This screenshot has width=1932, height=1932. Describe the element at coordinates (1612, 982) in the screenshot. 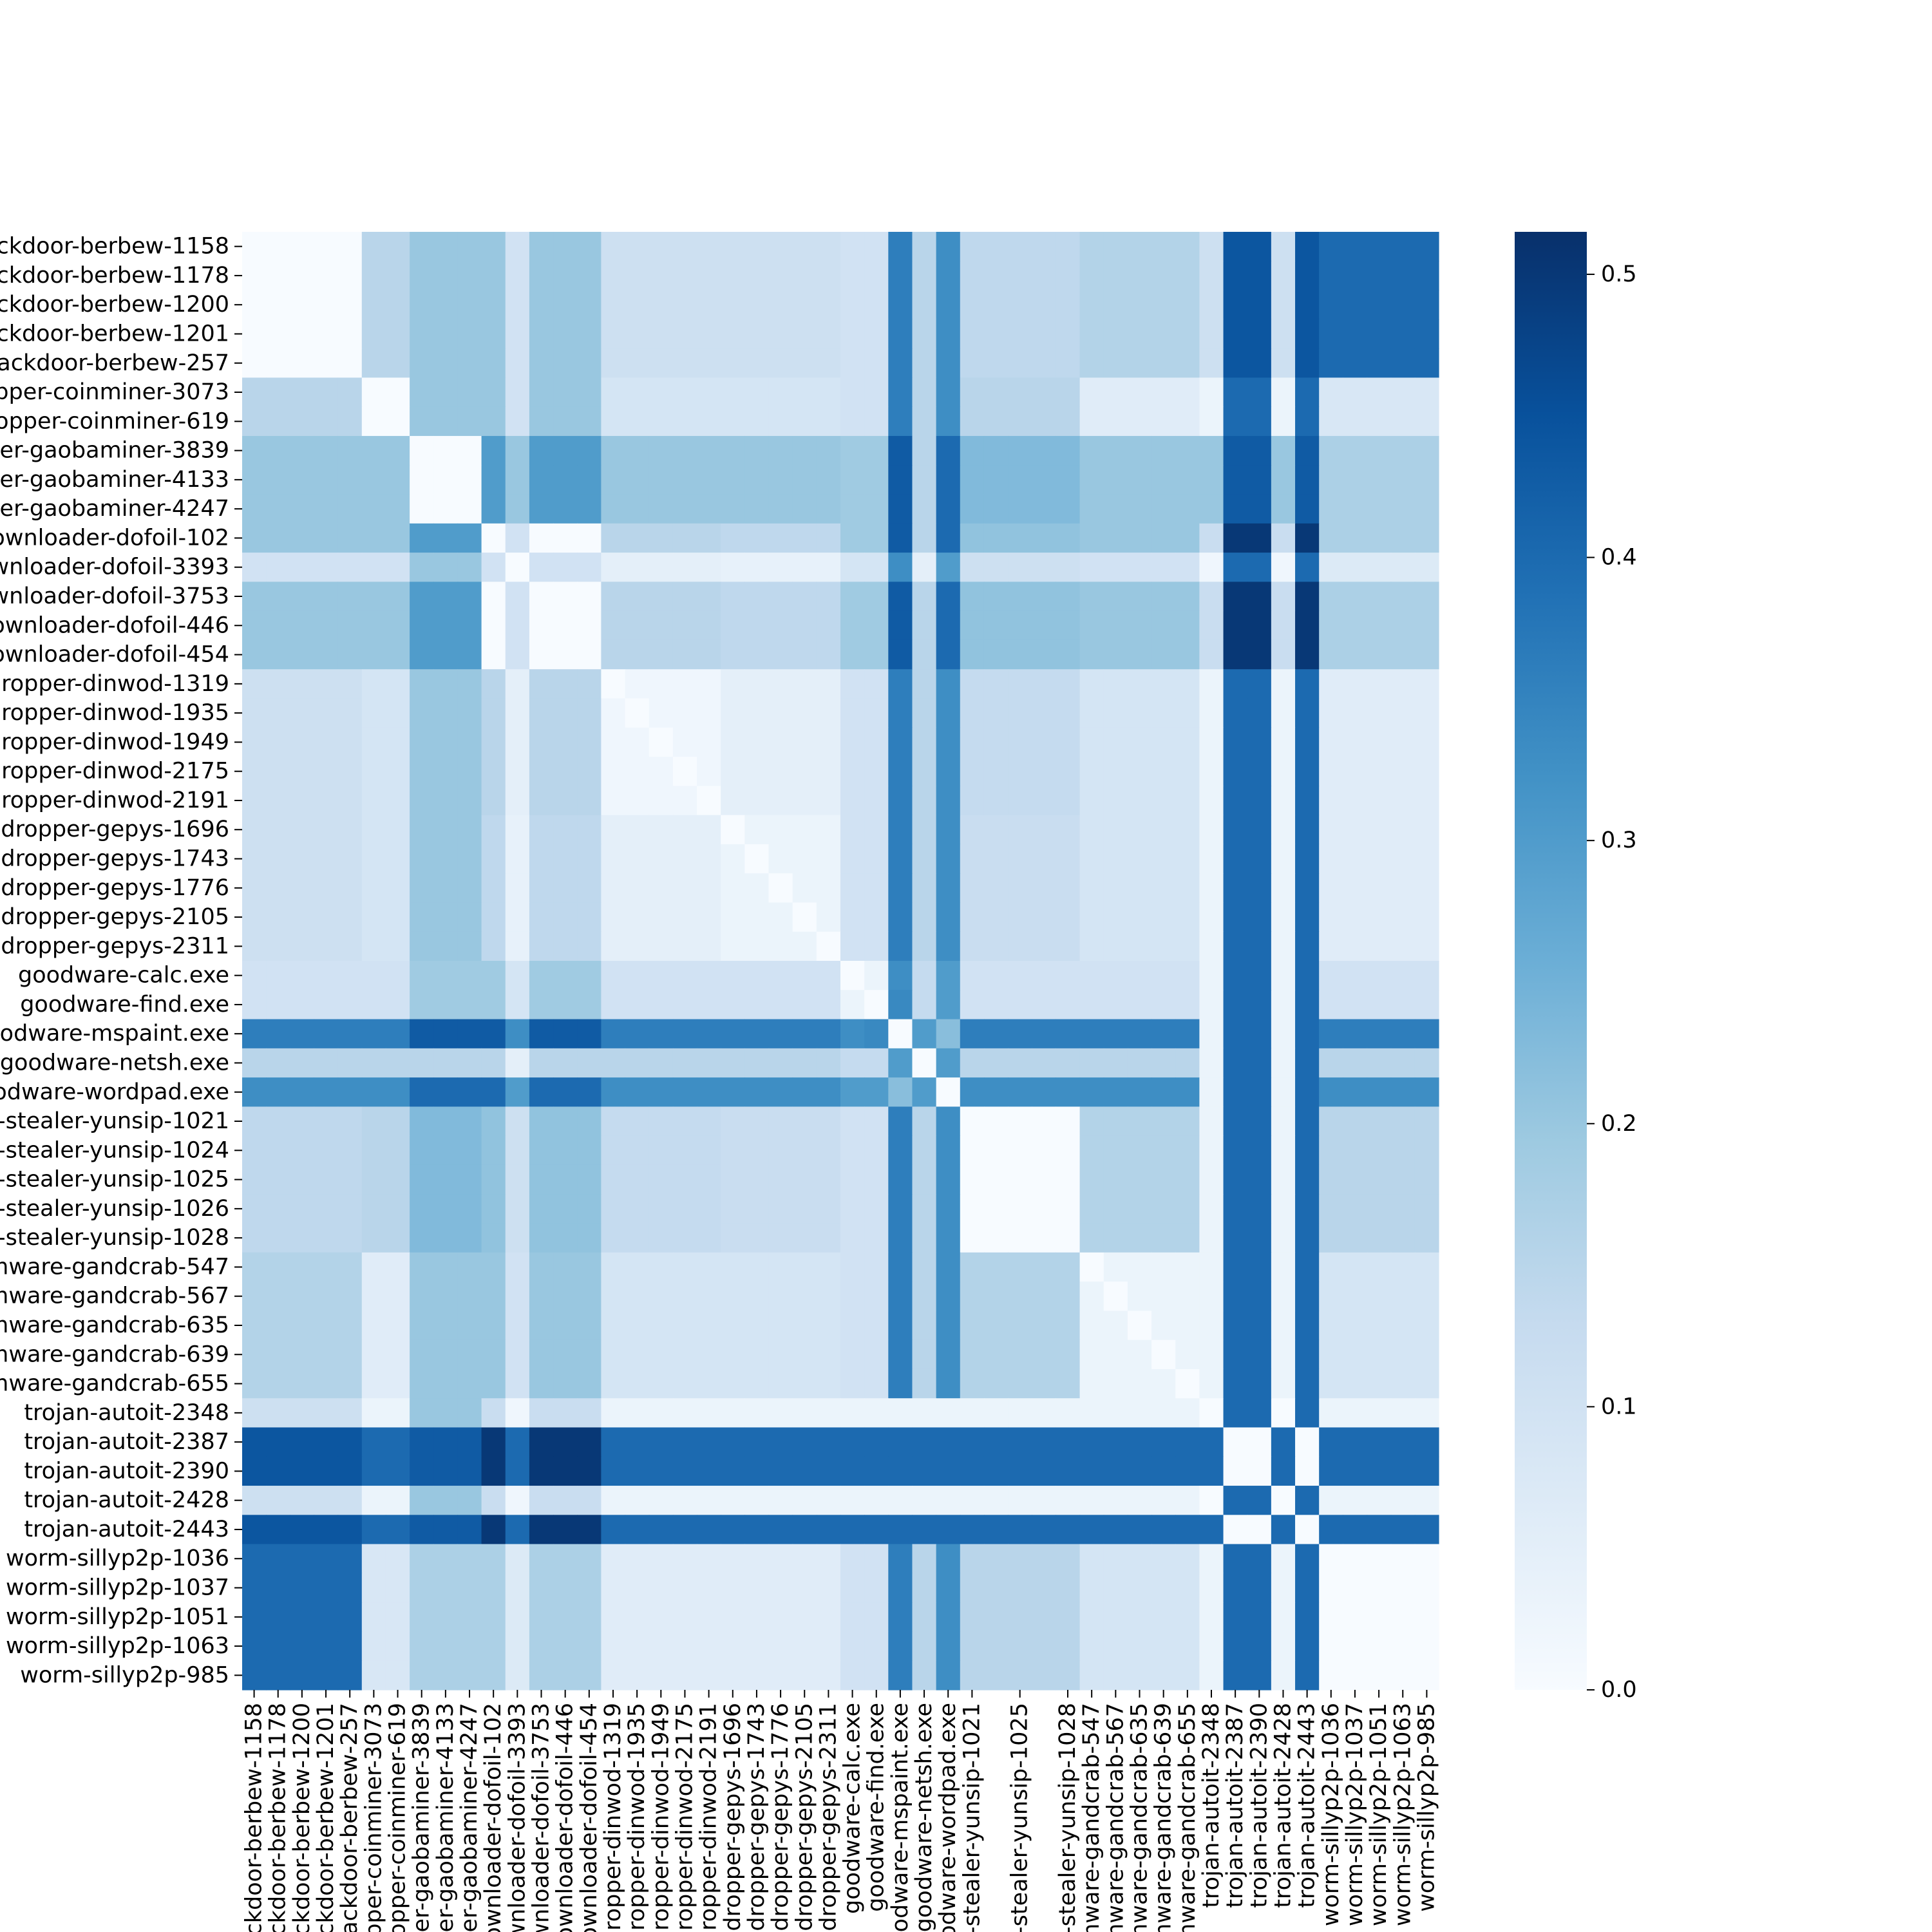

I see `colorbar-ticks: 0.00.10.20.30.40.5` at that location.